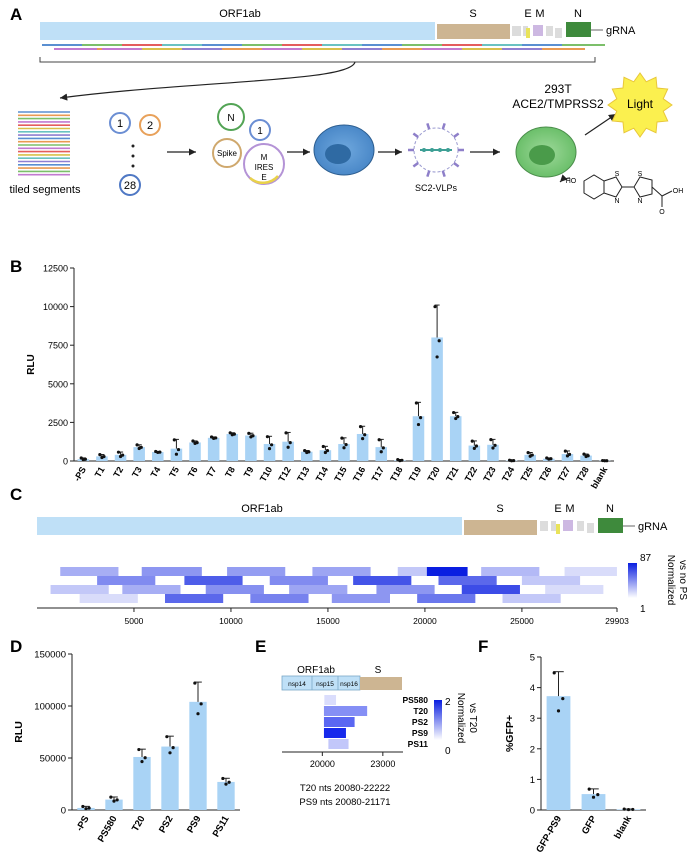 Image resolution: width=700 pixels, height=867 pixels. What do you see at coordinates (510, 733) in the screenshot?
I see `y-axis-label: %GFP+` at bounding box center [510, 733].